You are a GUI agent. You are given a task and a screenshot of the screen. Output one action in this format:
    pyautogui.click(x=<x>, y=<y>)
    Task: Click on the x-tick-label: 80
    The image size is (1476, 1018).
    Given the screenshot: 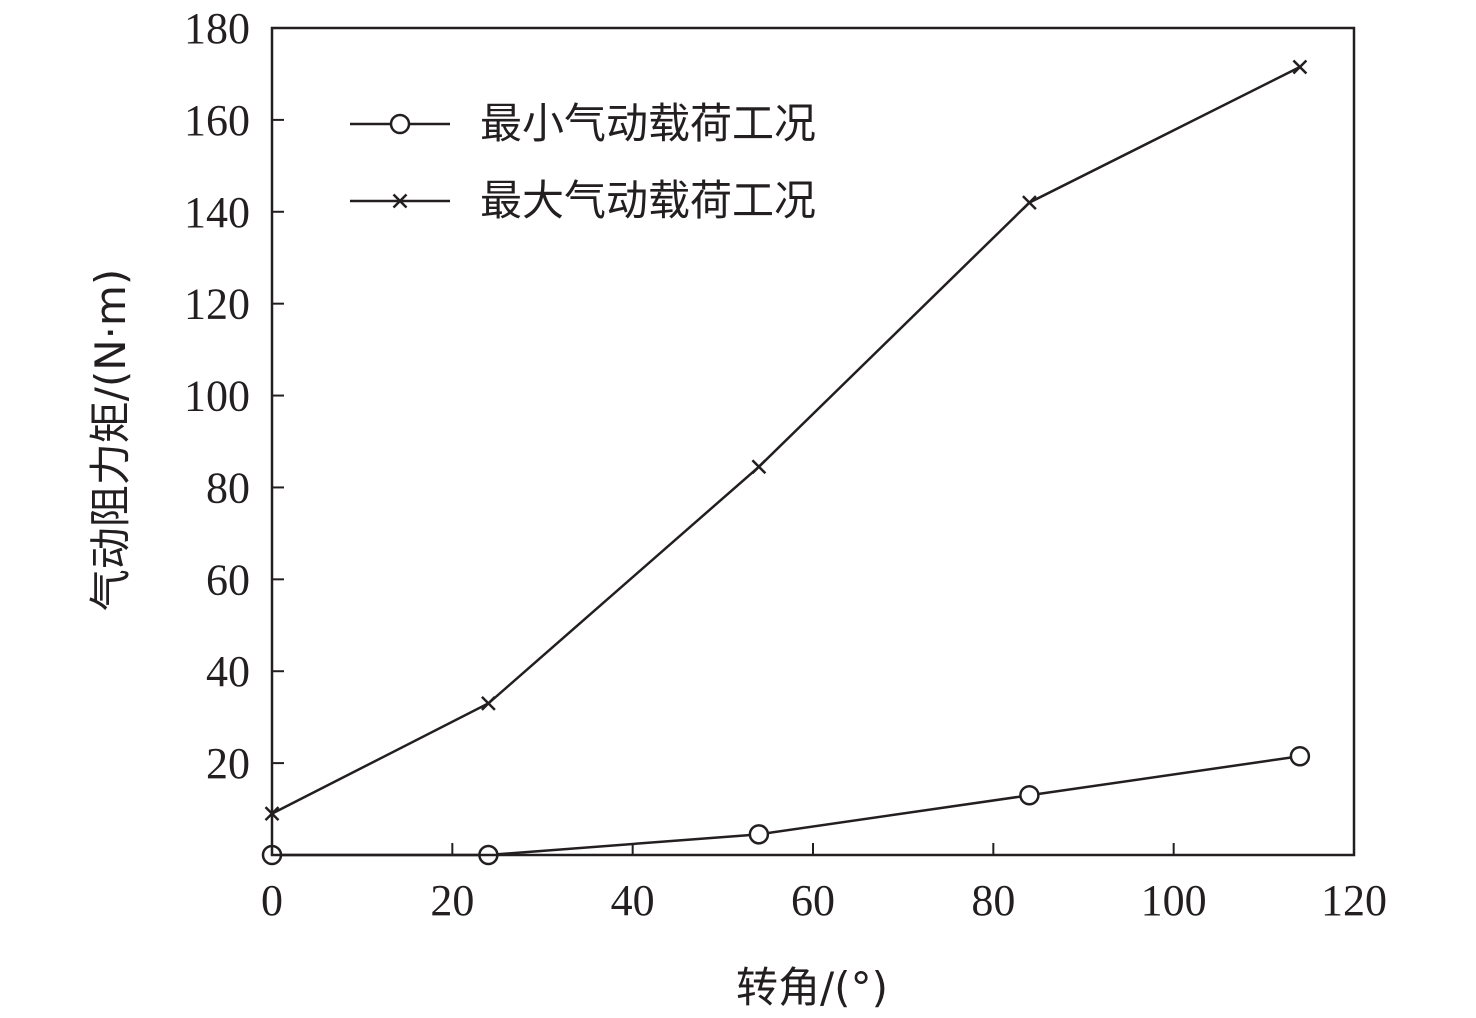 What is the action you would take?
    pyautogui.click(x=993, y=900)
    